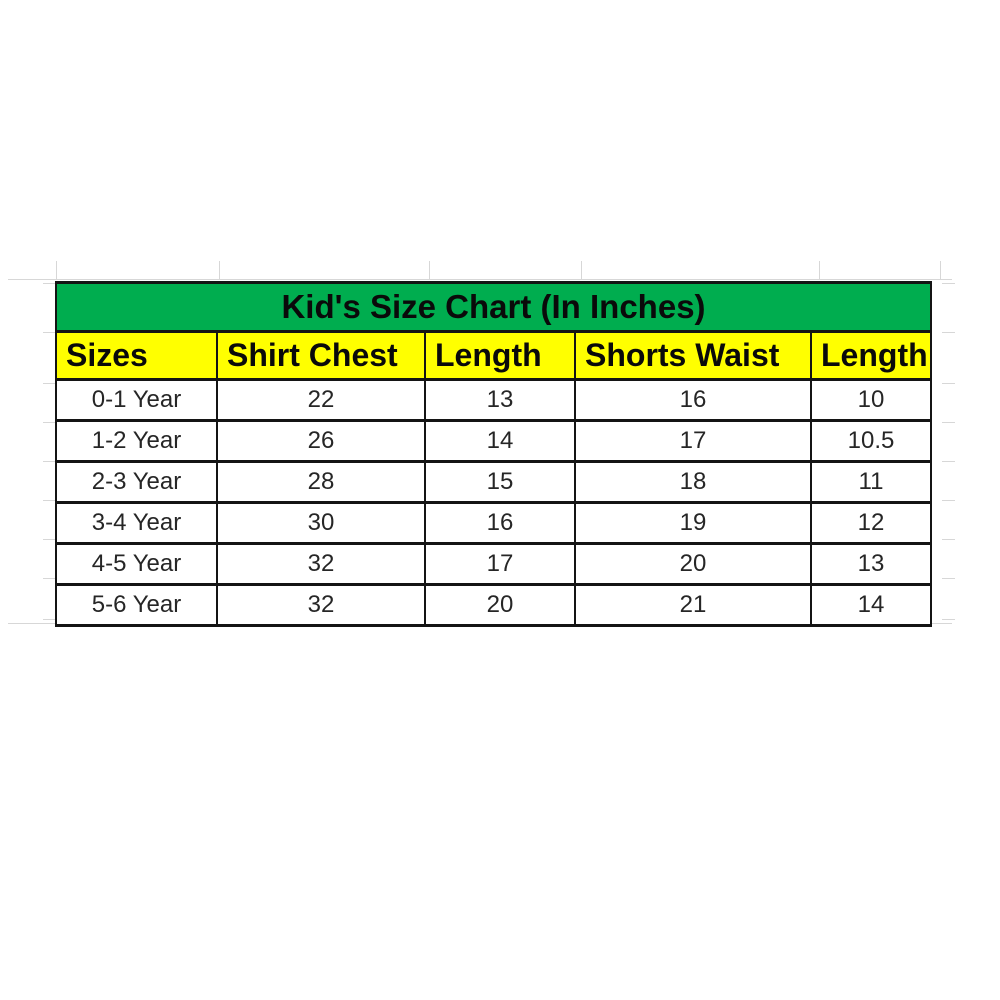 Image resolution: width=1000 pixels, height=1000 pixels. I want to click on value-cell: 21, so click(693, 605).